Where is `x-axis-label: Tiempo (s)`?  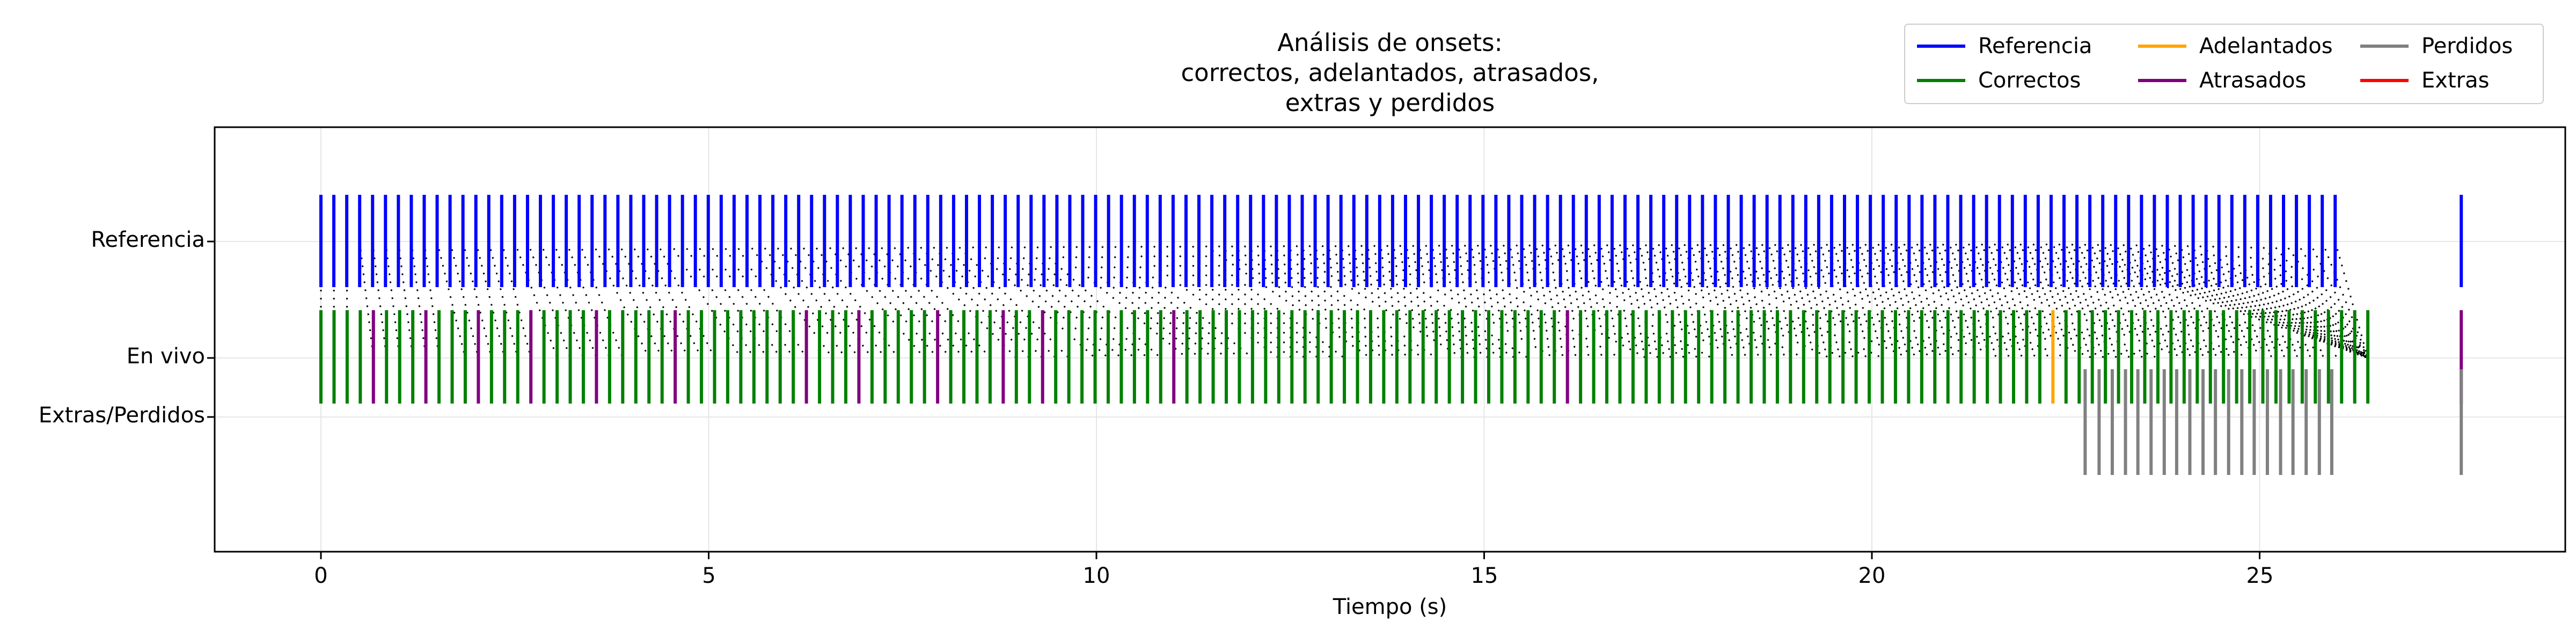
x-axis-label: Tiempo (s) is located at coordinates (1390, 607).